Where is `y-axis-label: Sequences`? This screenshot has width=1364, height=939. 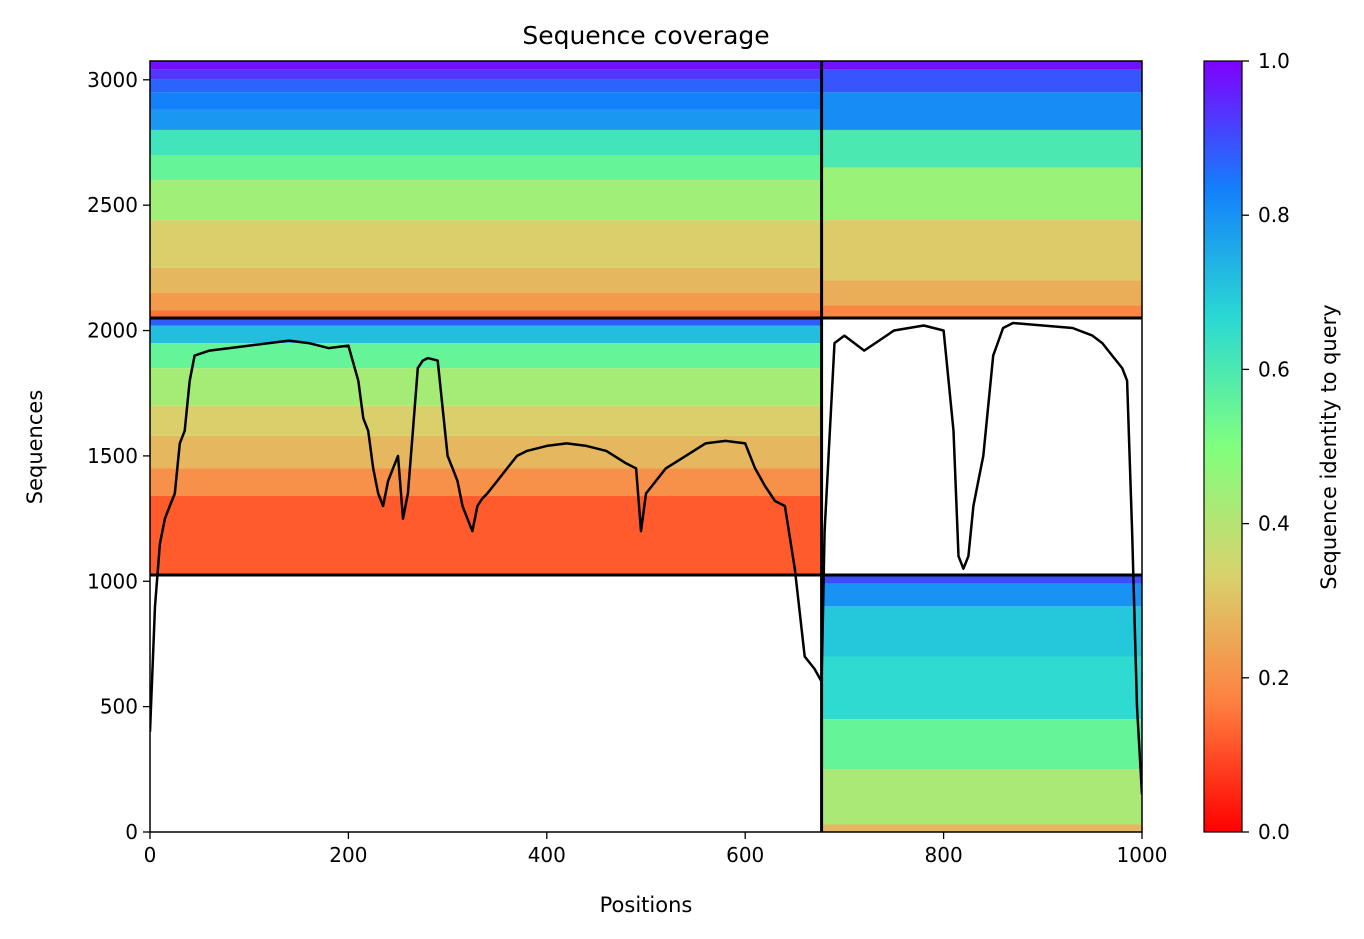
y-axis-label: Sequences is located at coordinates (35, 447).